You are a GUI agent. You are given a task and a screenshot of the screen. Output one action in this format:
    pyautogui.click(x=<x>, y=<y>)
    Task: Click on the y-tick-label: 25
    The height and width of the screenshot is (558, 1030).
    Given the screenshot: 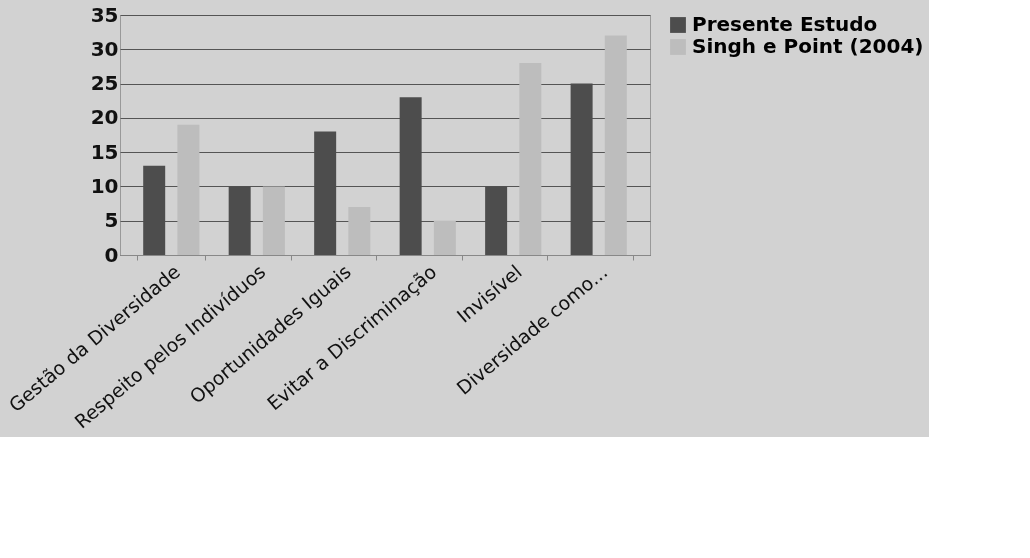 What is the action you would take?
    pyautogui.click(x=104, y=83)
    